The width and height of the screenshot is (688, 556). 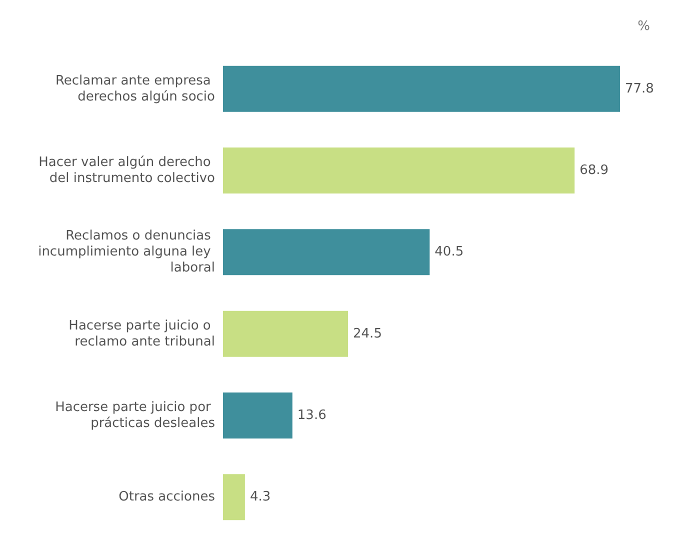 I want to click on y-tick-label: Hacer valer algún derecho del instrumento colectivo, so click(x=127, y=170).